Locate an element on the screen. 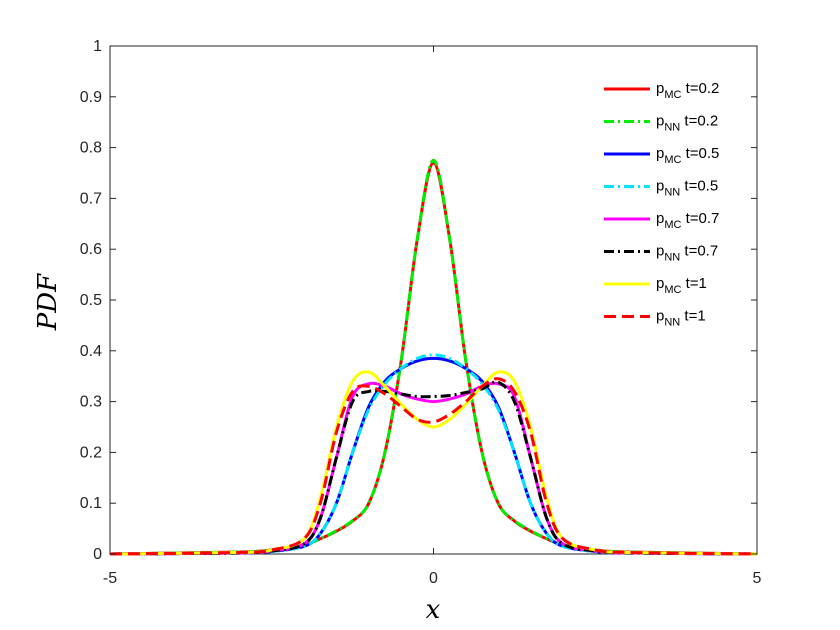  y-tick-label: 0.9 is located at coordinates (91, 97).